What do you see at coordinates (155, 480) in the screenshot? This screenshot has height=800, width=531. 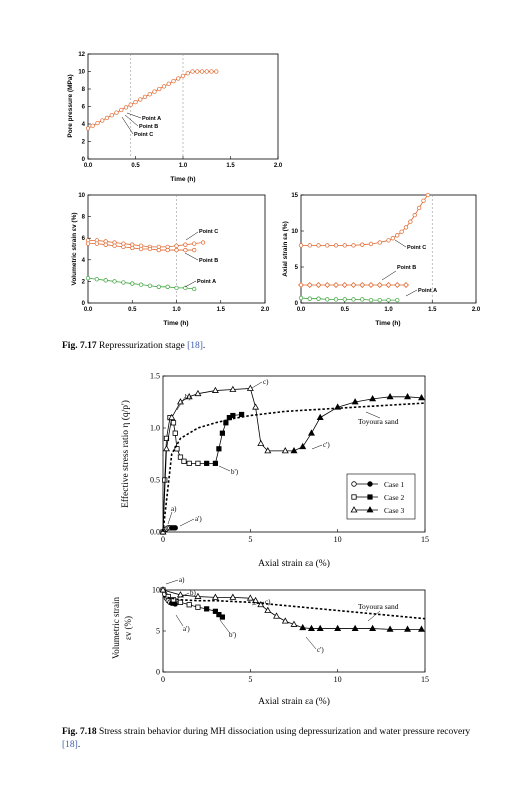 I see `y-tick-label: 0.5` at bounding box center [155, 480].